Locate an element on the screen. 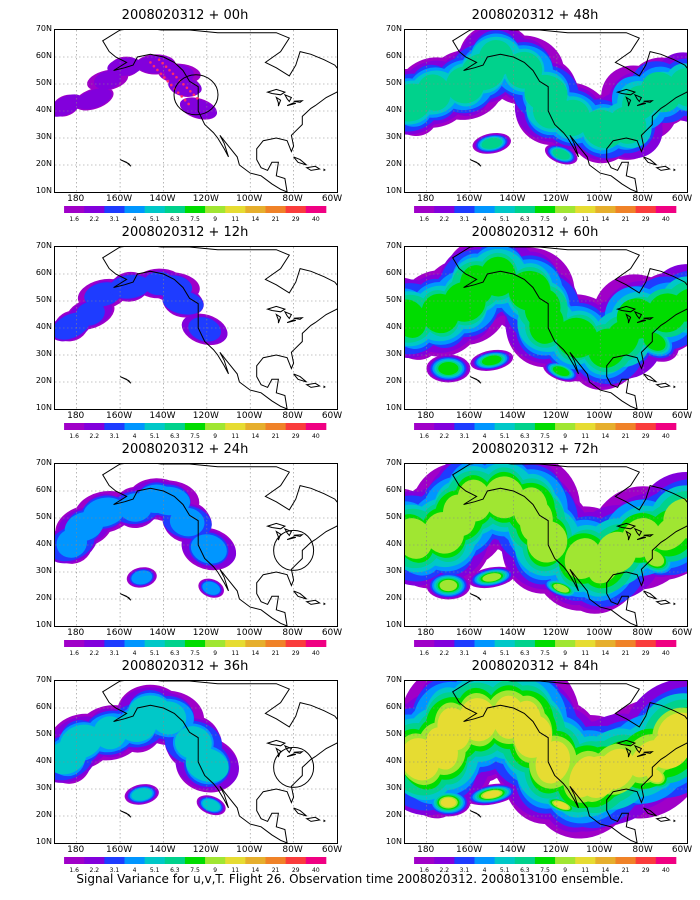  colorbar-label: 4 is located at coordinates (134, 219).